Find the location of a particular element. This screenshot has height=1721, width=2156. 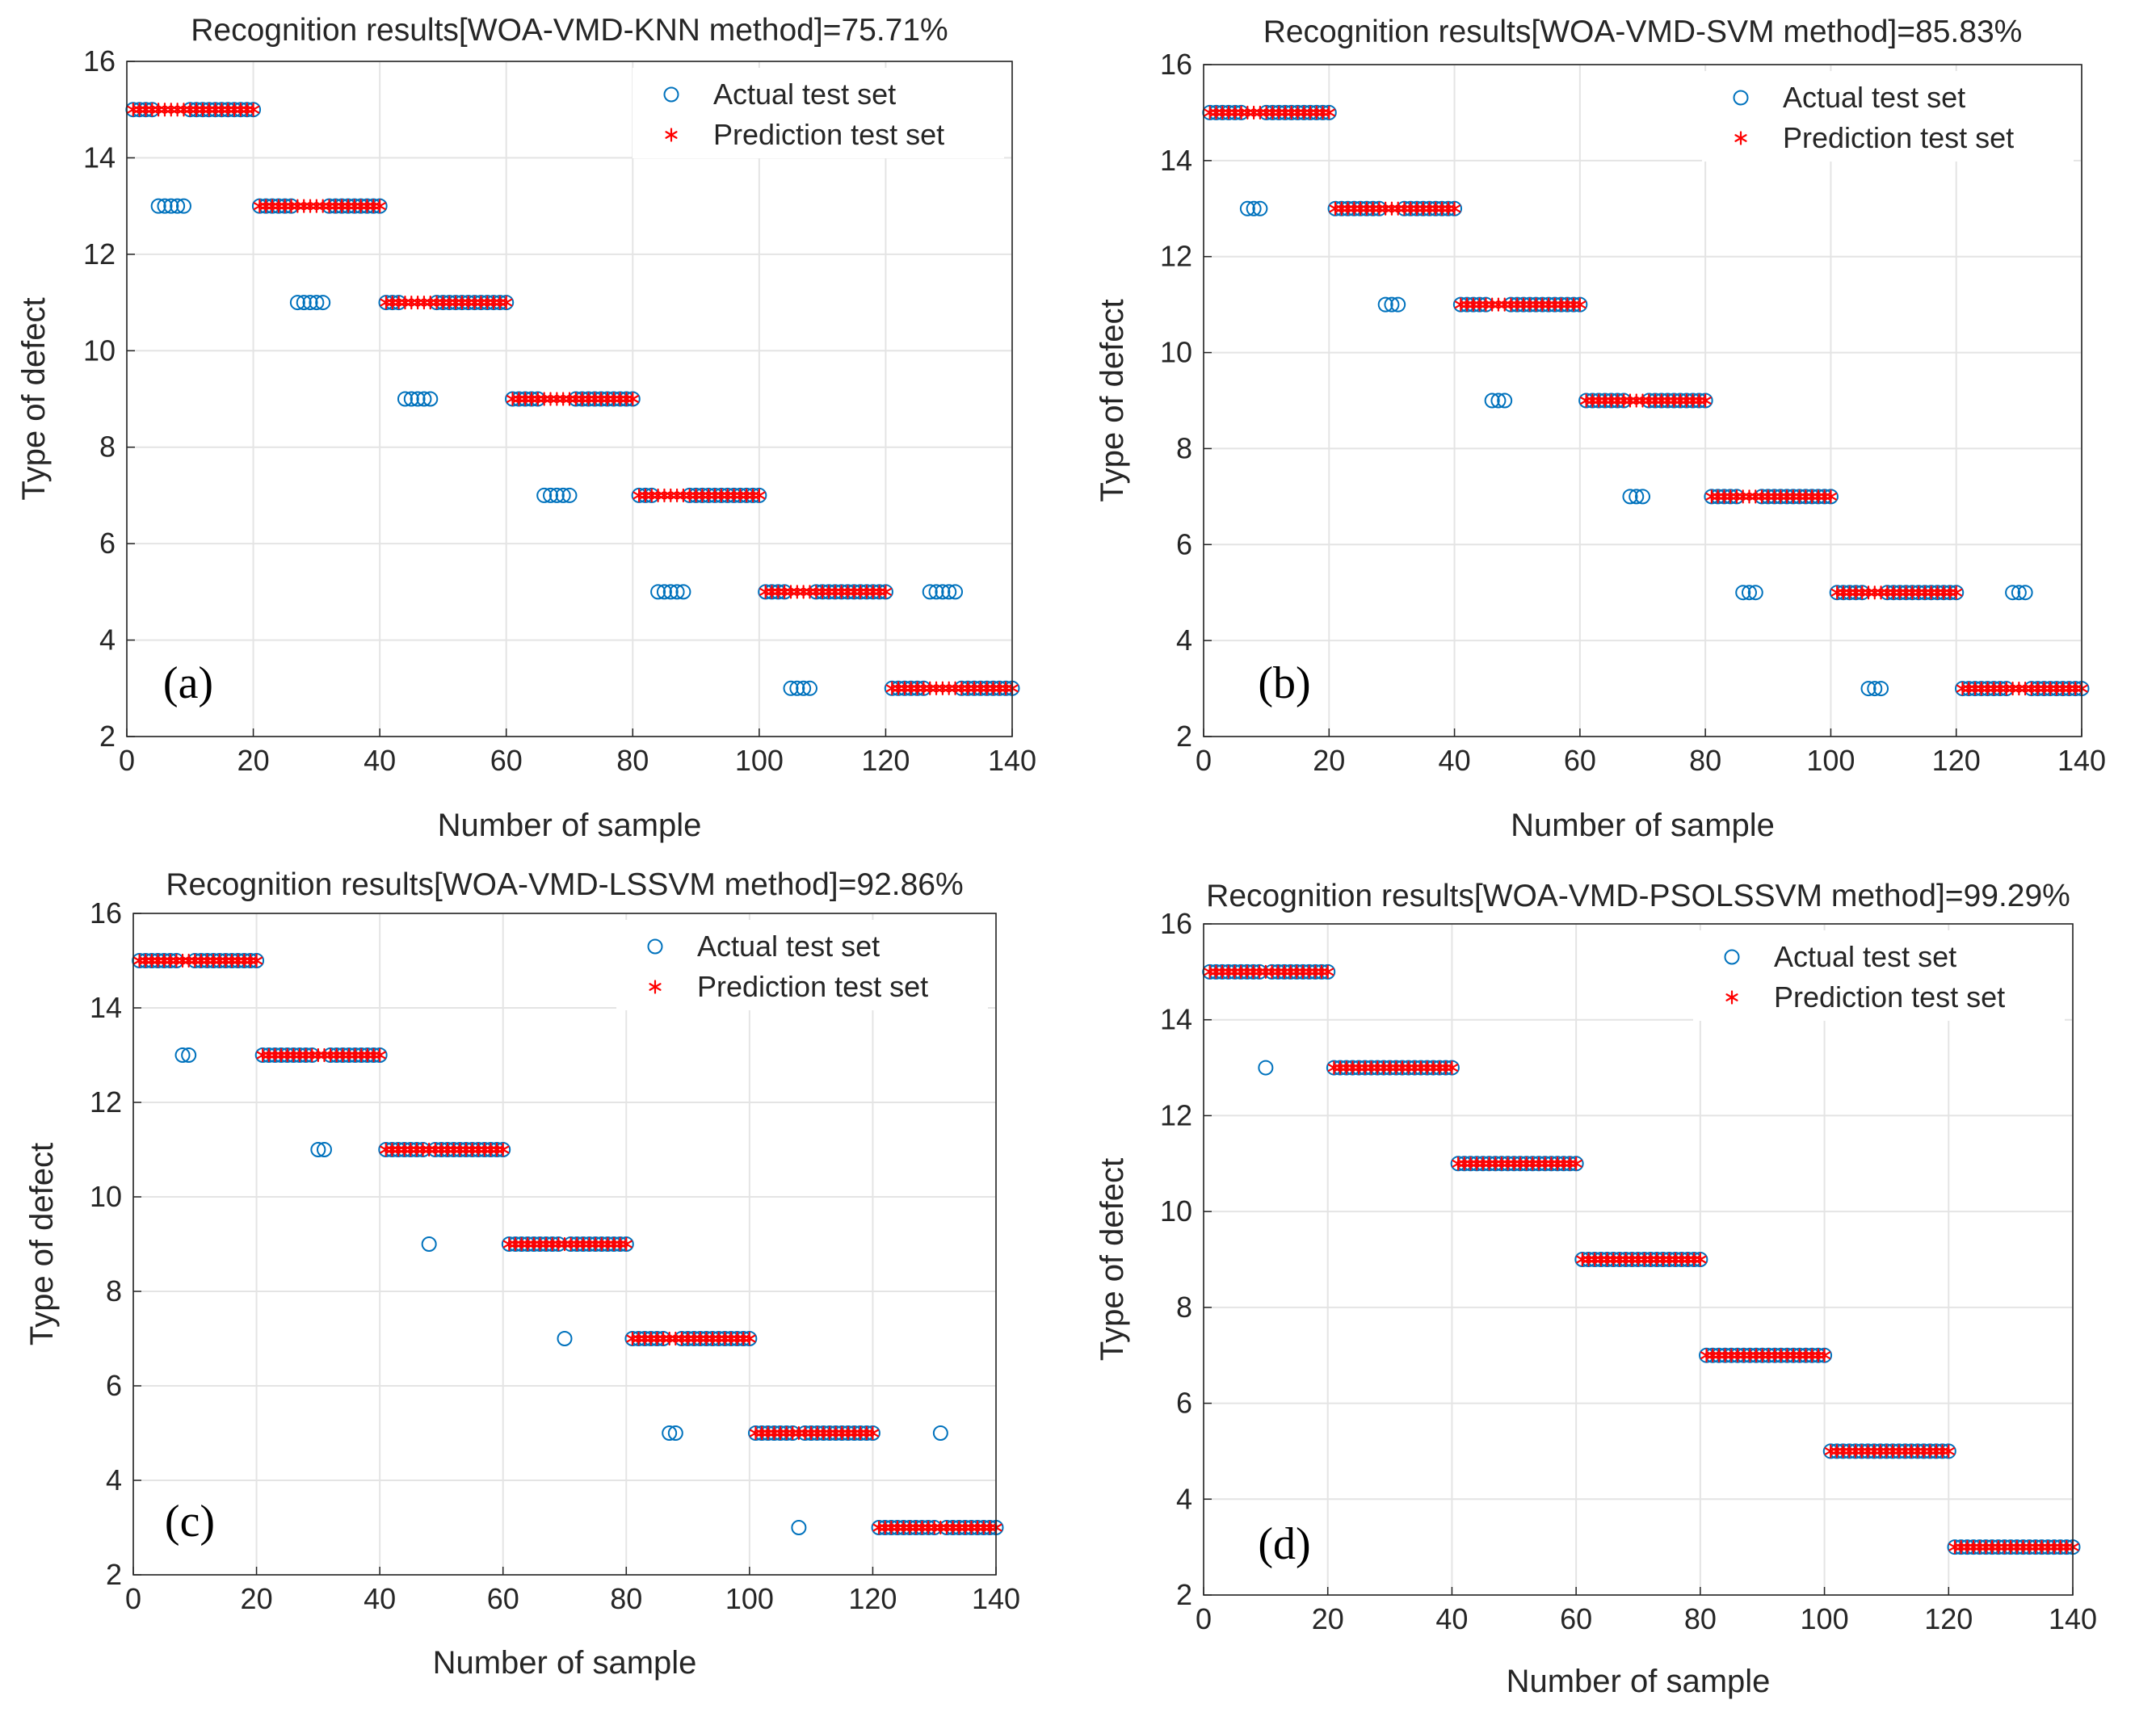

y-tick-label: 8 is located at coordinates (114, 1291).